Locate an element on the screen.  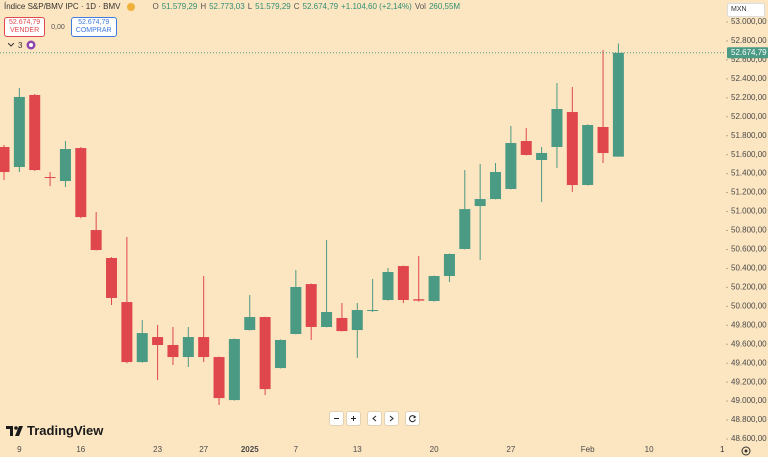
sell-button: 52.674,79 VENDER is located at coordinates (25, 27).